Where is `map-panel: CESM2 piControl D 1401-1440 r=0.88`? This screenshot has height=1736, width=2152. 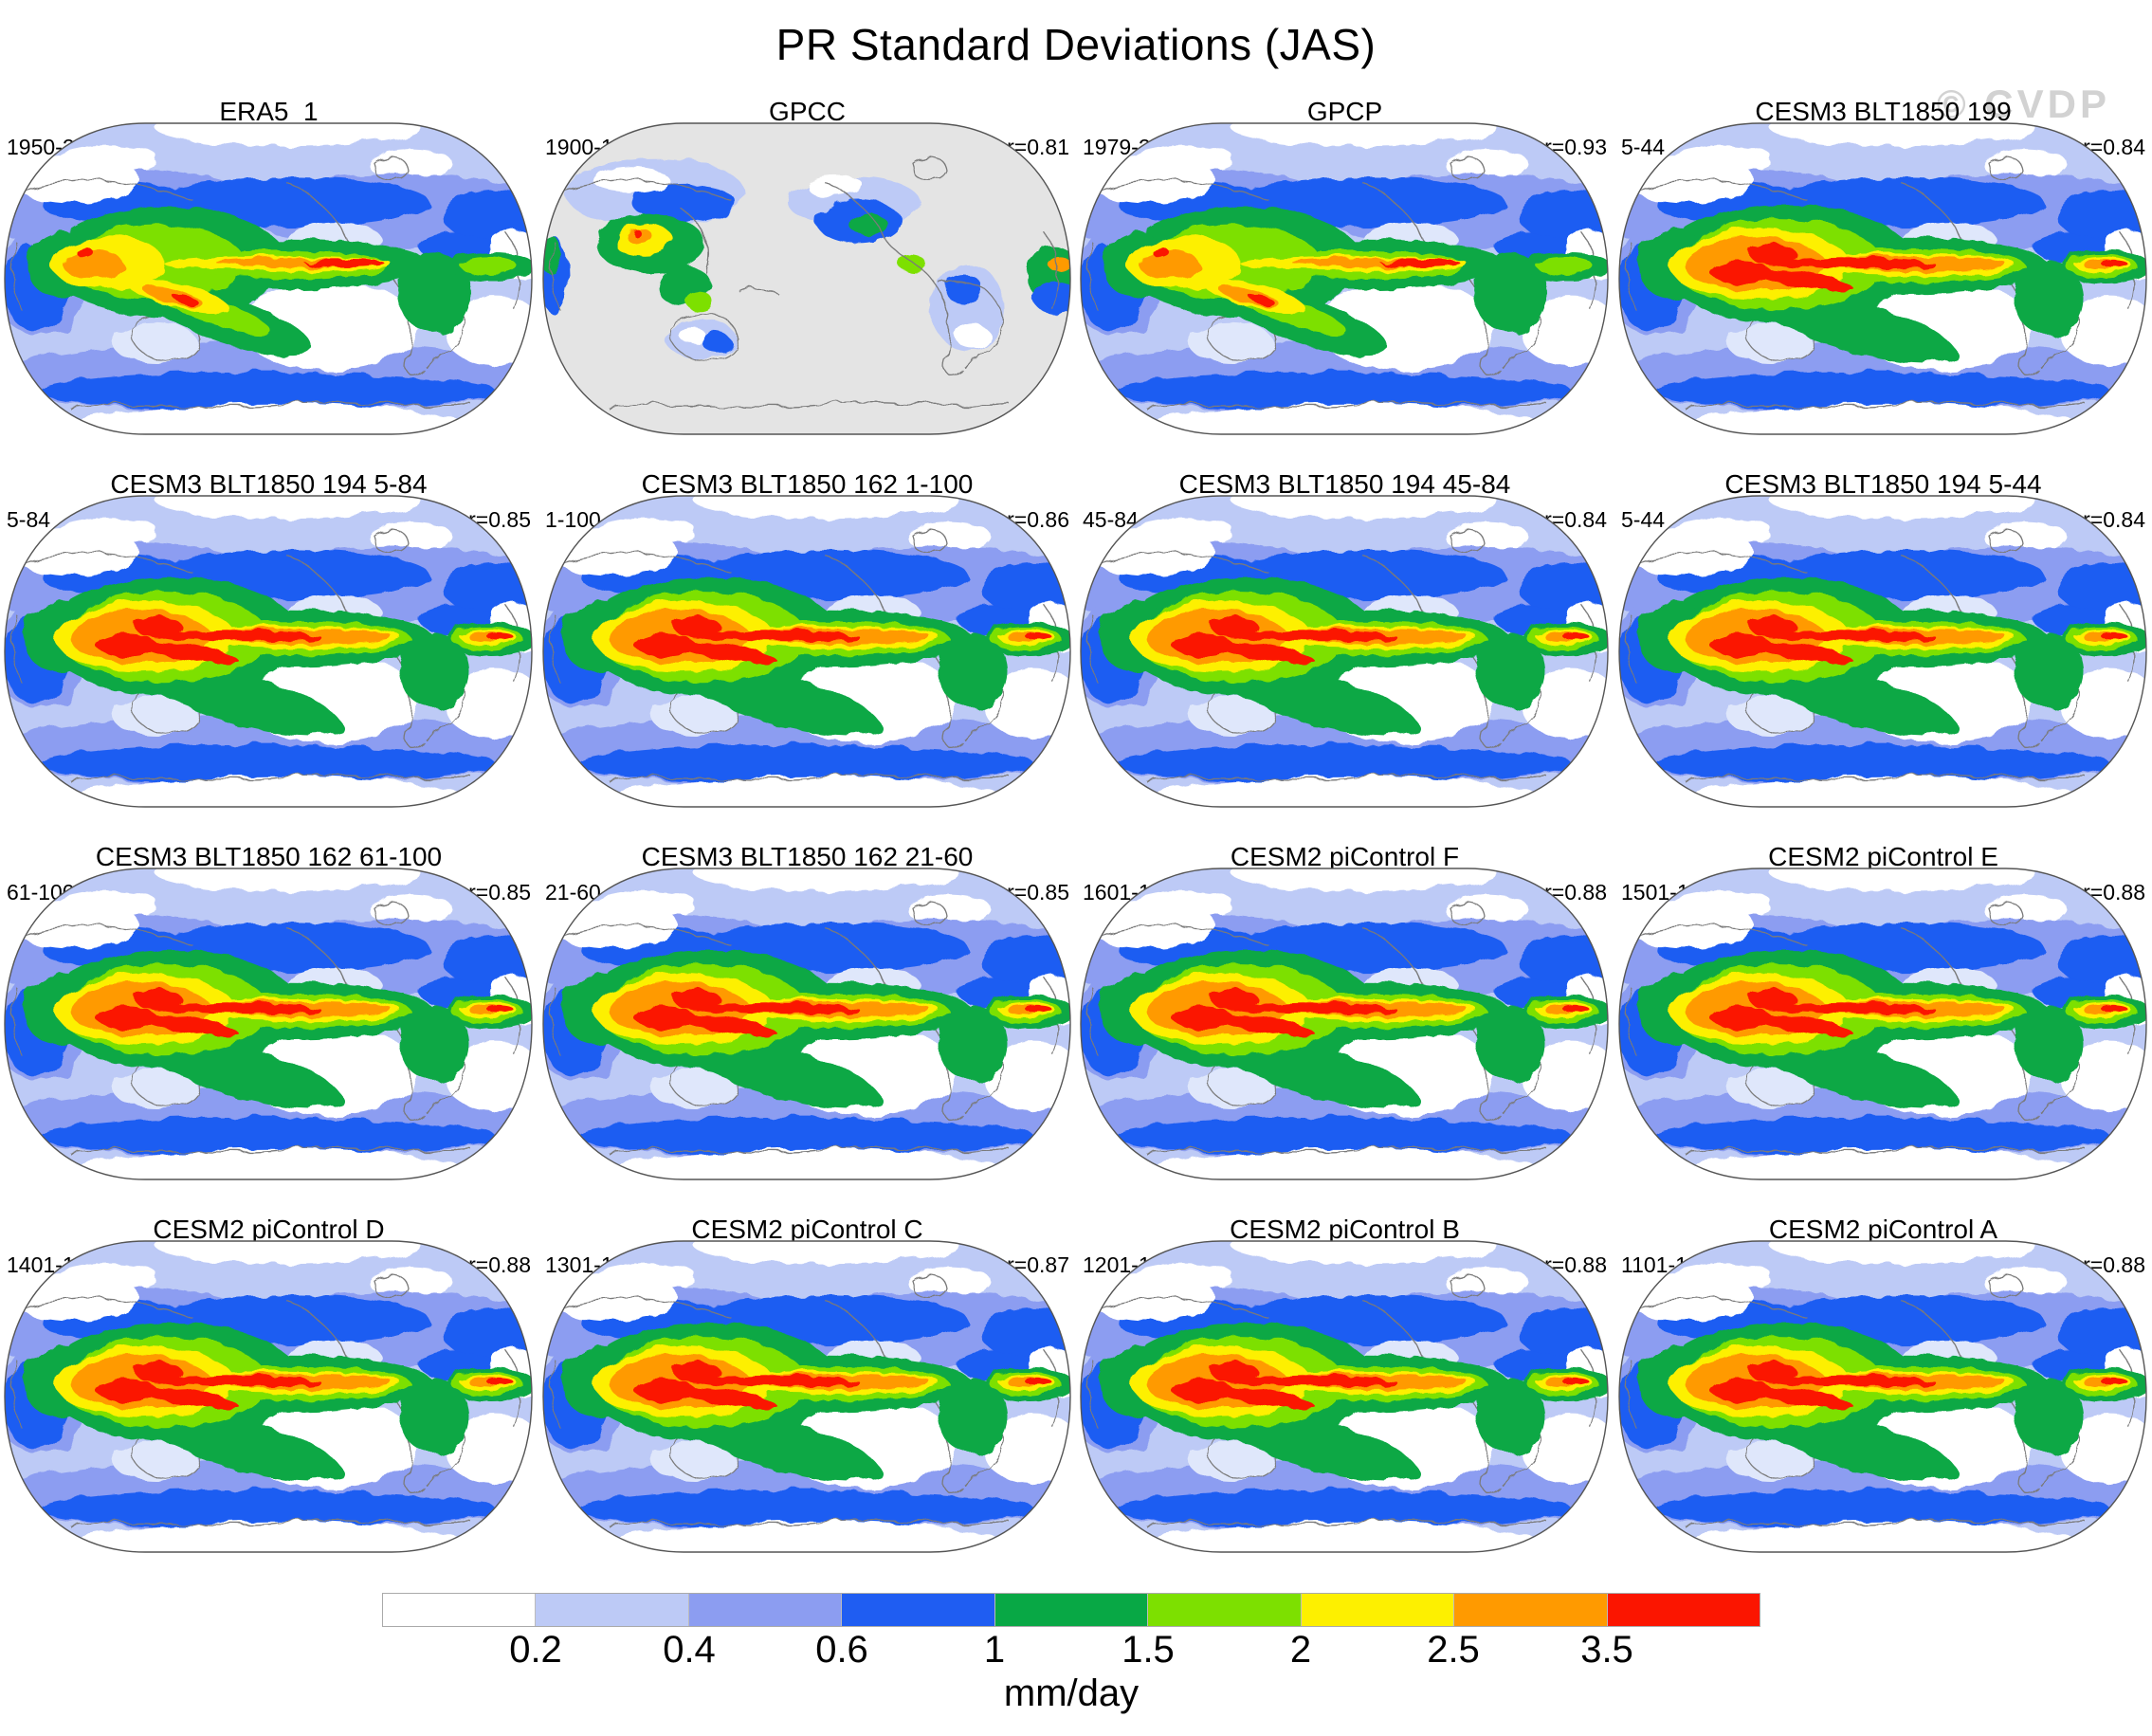
map-panel: CESM2 piControl D 1401-1440 r=0.88 is located at coordinates (269, 1396).